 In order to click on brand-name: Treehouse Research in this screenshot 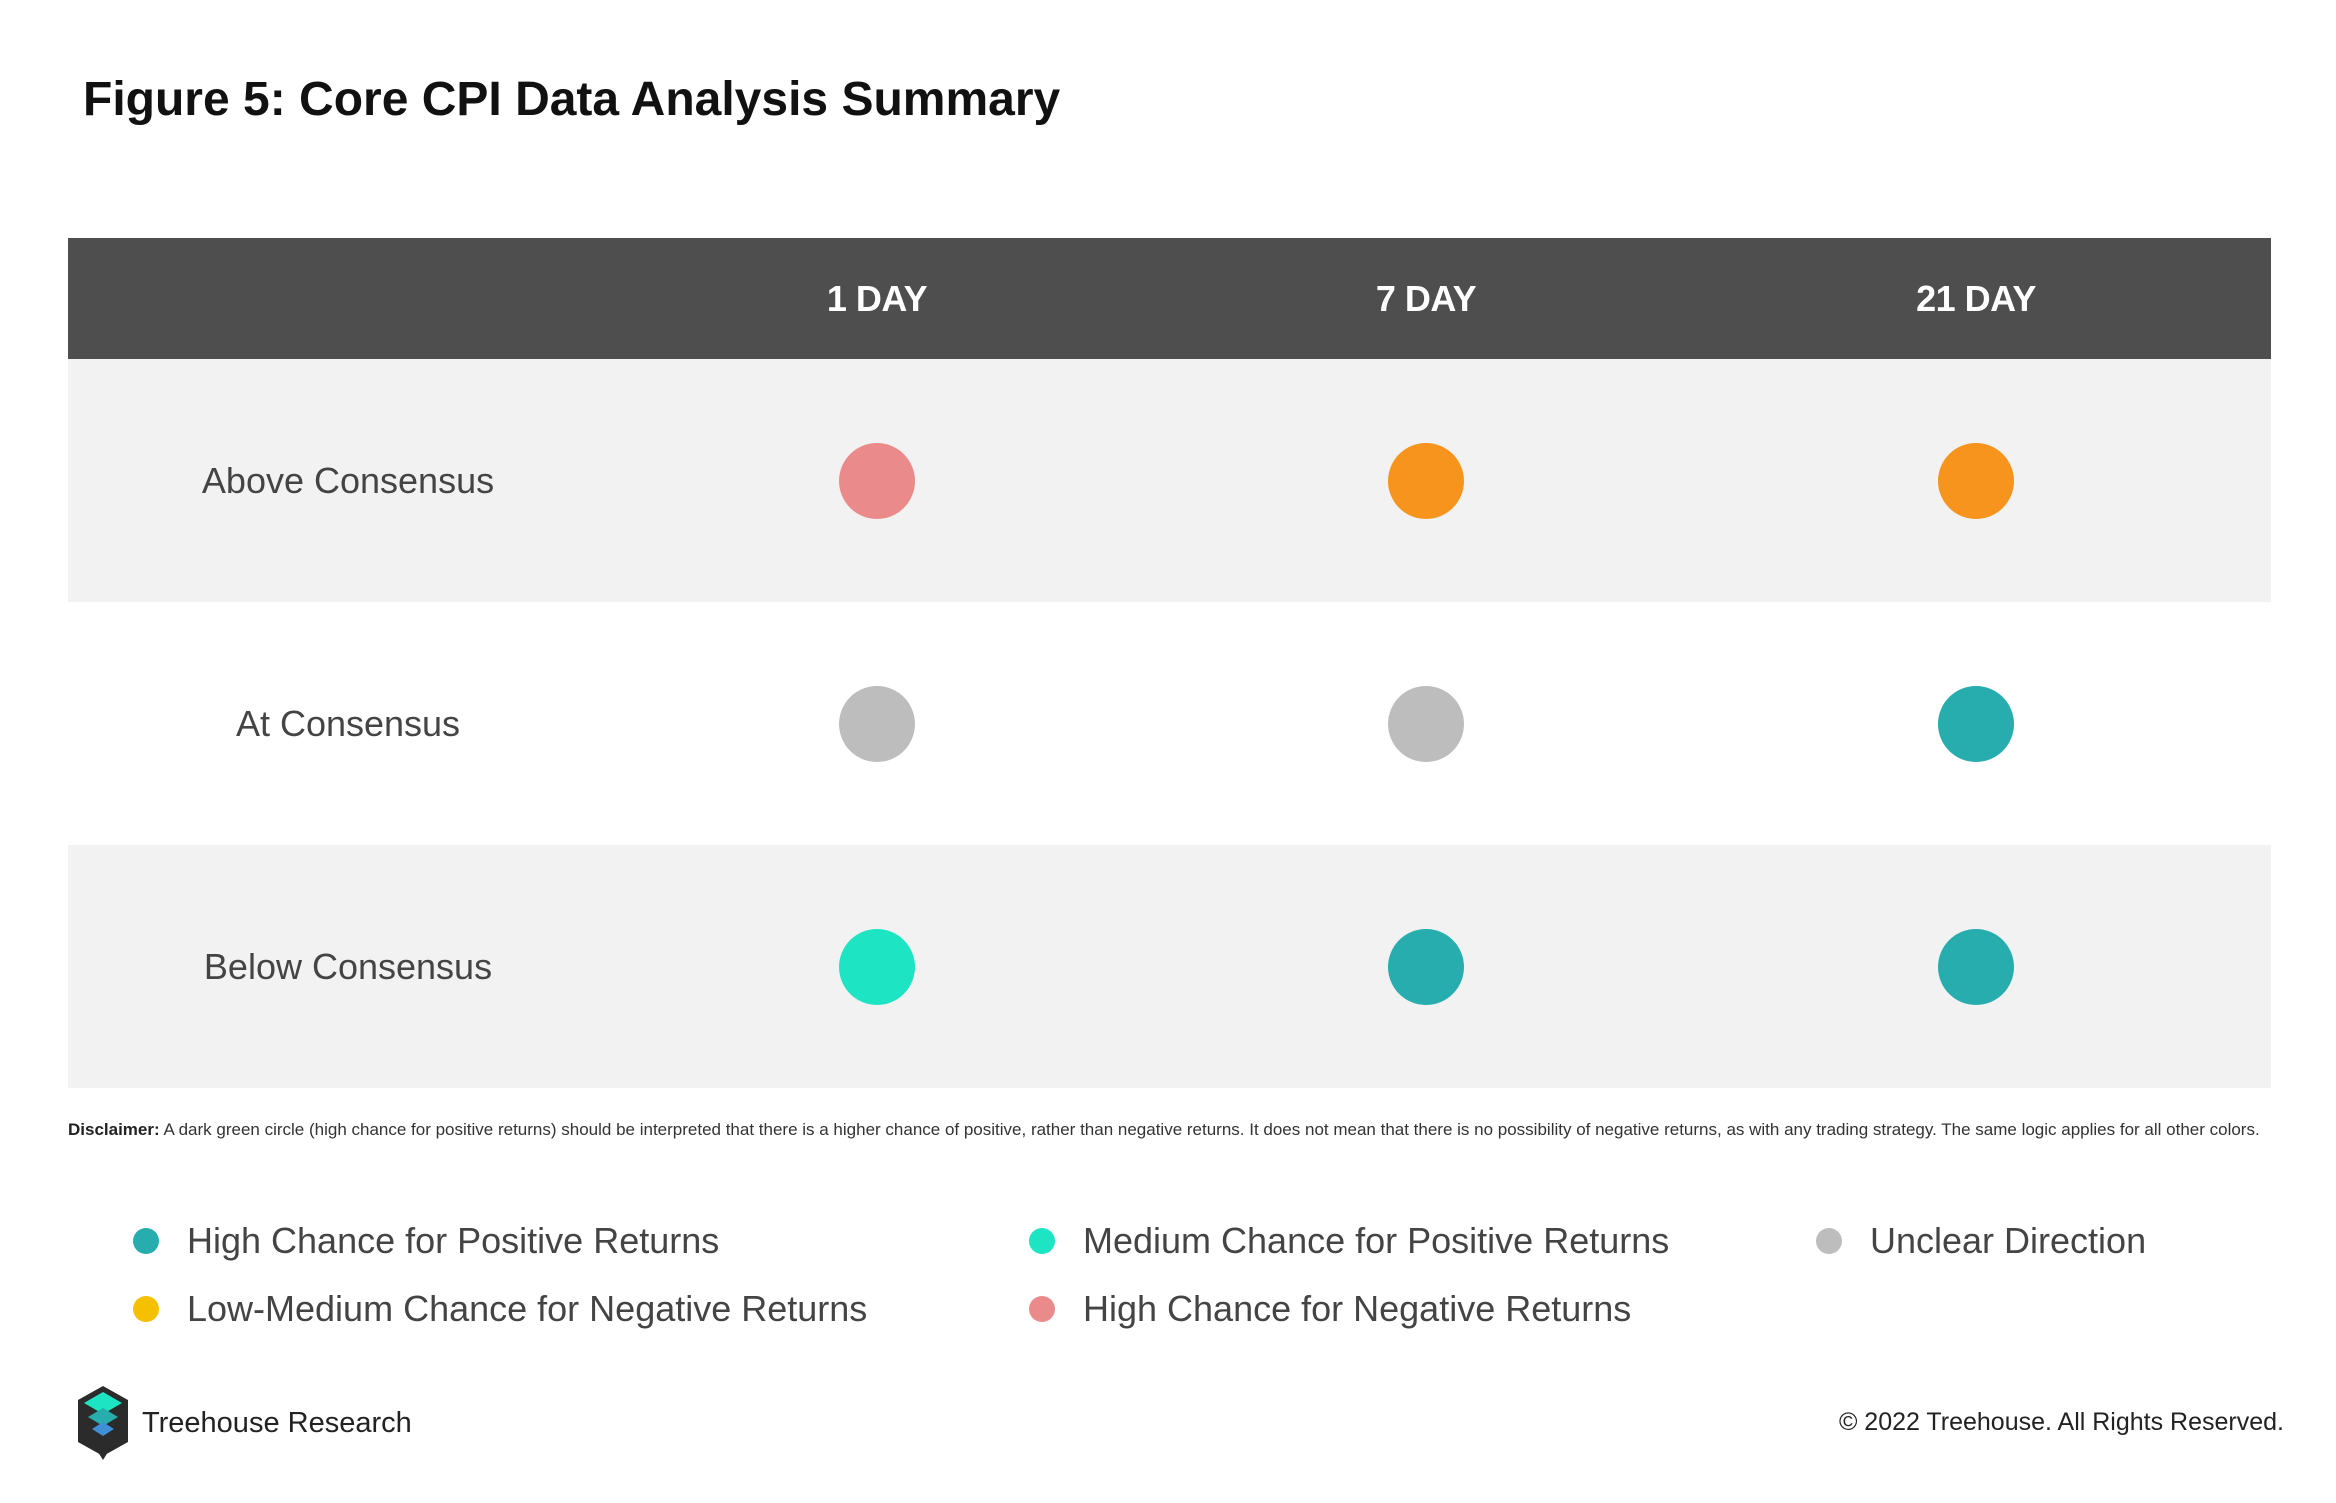, I will do `click(277, 1422)`.